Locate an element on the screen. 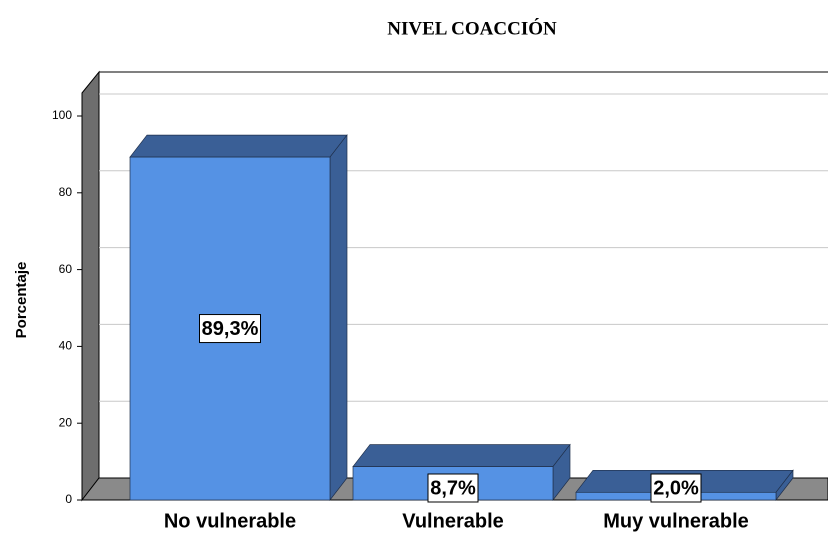 The height and width of the screenshot is (535, 828). value-label: 89,3% is located at coordinates (230, 329).